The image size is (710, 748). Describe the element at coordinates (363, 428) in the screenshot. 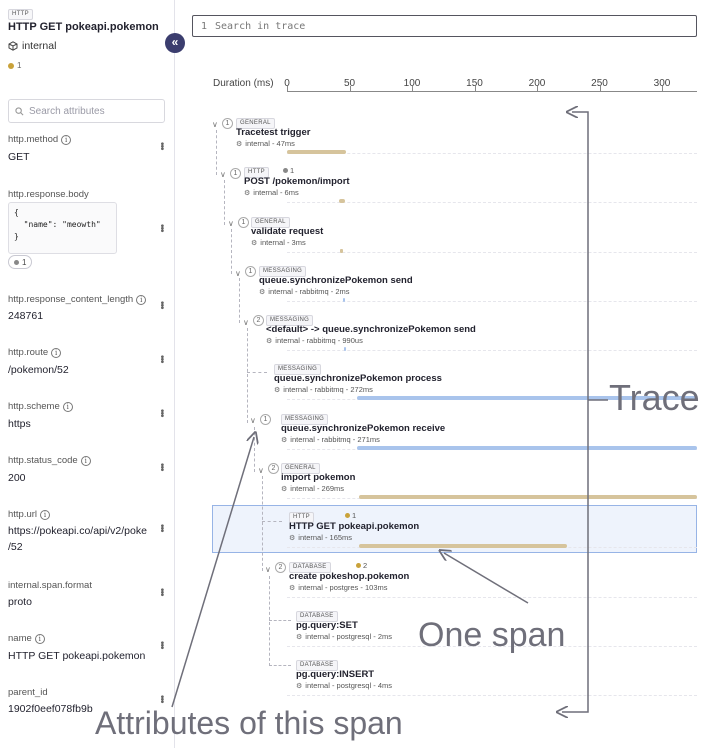

I see `span-name: queue.synchronizePokemon receive` at that location.